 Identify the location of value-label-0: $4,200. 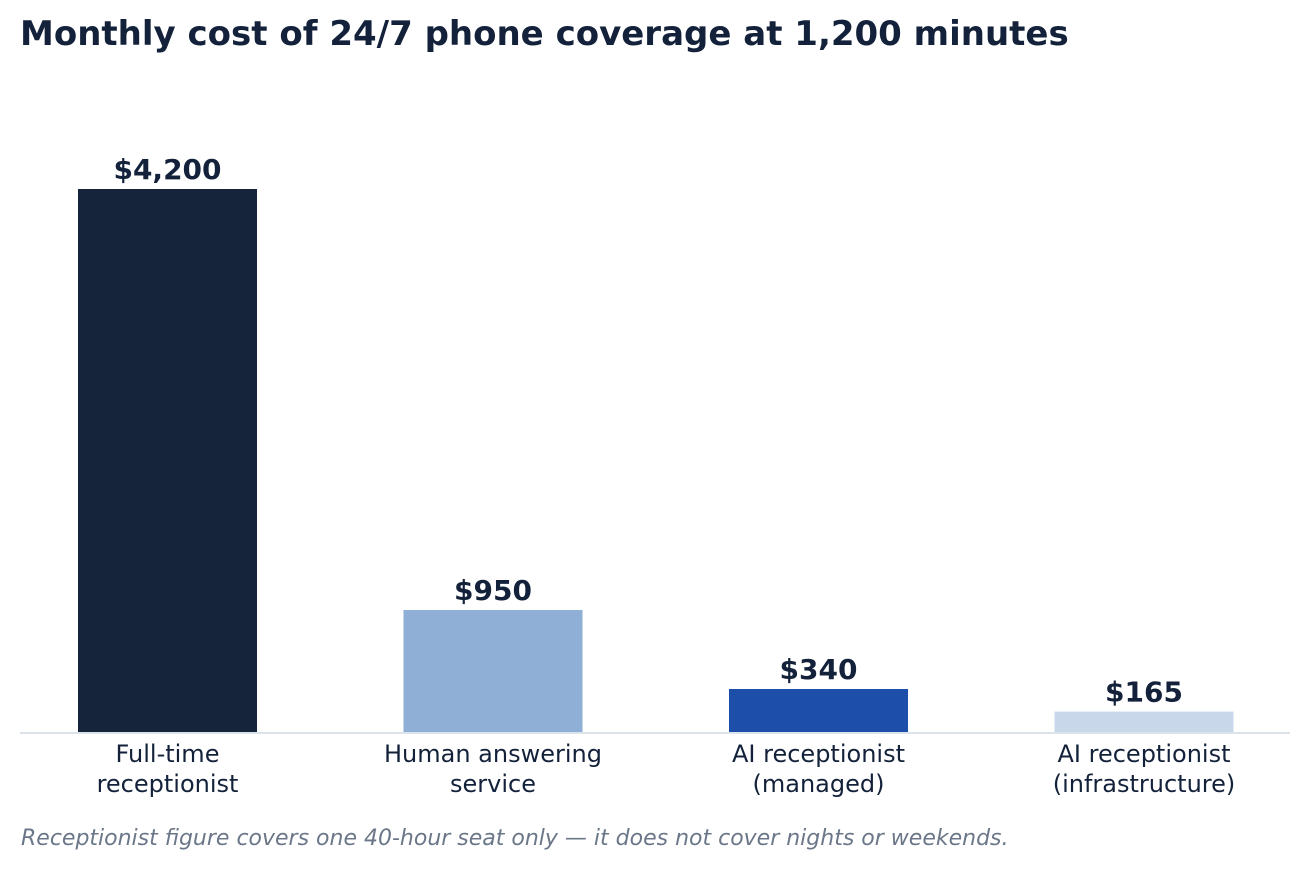
(167, 169).